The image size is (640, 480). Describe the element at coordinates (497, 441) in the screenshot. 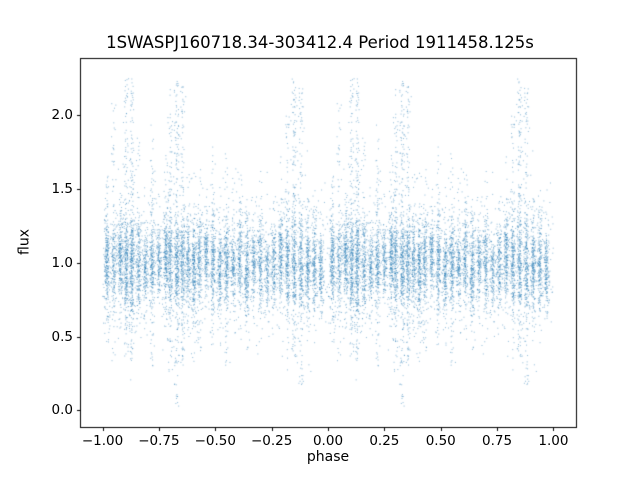

I see `x-tick-label: 0.75` at that location.